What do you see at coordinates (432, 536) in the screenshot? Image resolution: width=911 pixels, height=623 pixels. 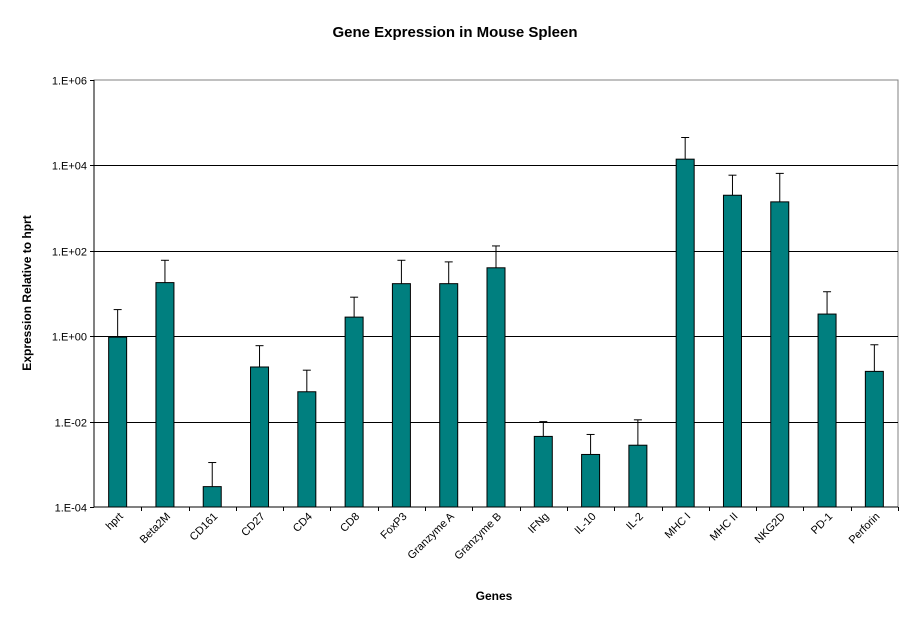 I see `x-tick-label: Granzyme A` at bounding box center [432, 536].